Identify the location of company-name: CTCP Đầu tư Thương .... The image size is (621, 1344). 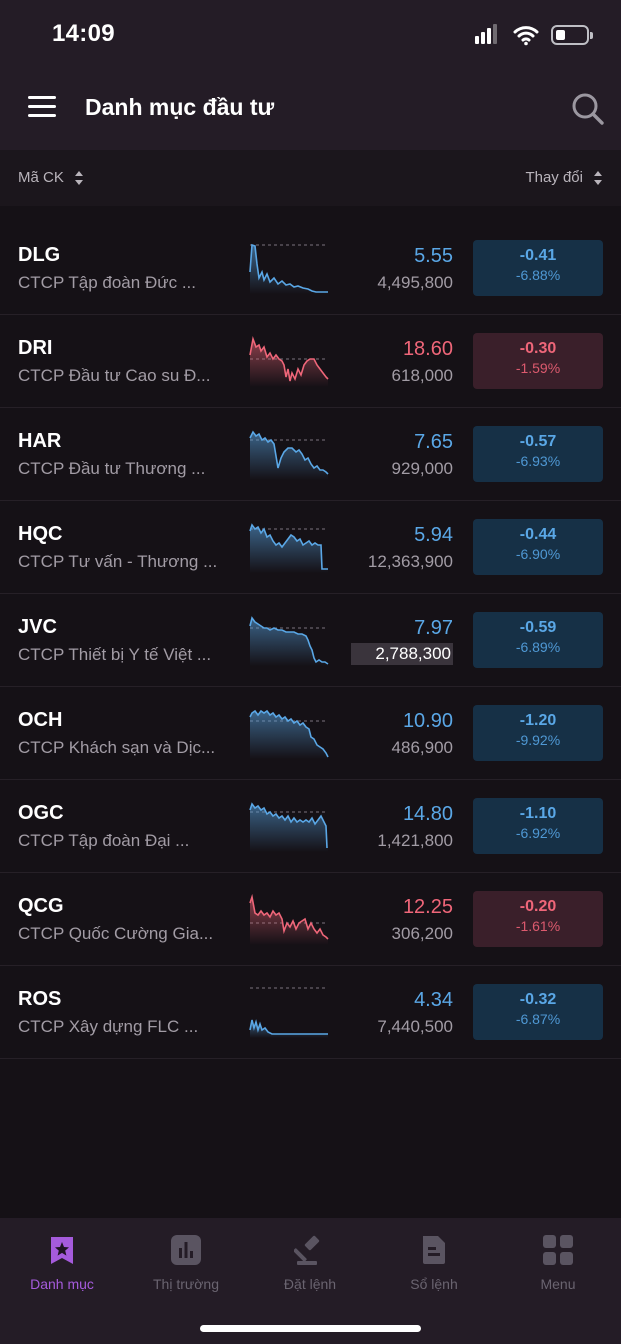
(112, 468).